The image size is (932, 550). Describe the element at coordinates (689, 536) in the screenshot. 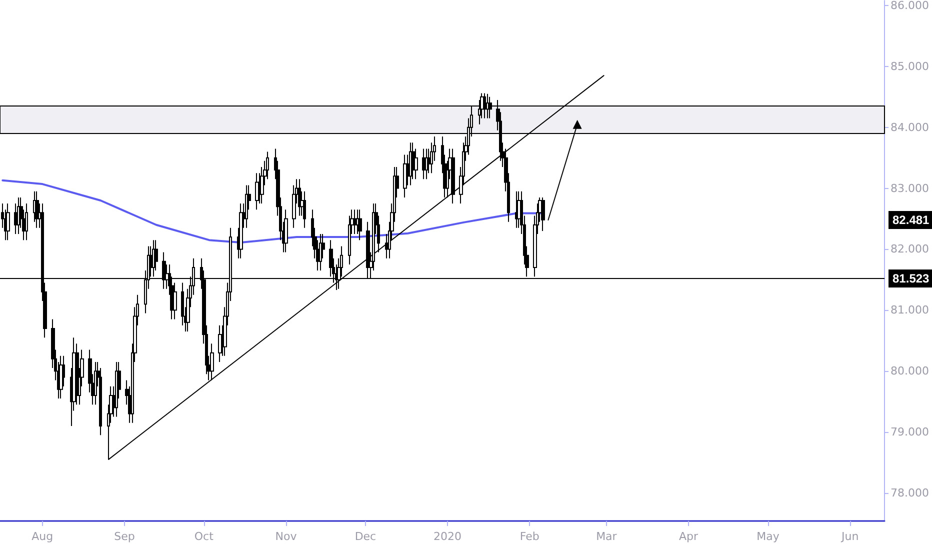

I see `x-tick-label: Apr` at that location.